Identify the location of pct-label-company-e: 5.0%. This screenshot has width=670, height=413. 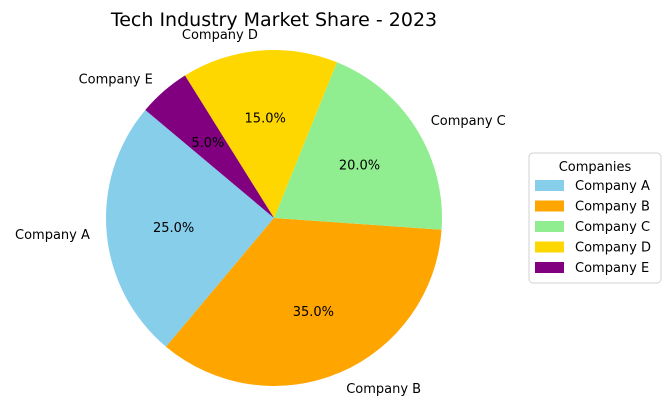
(207, 143).